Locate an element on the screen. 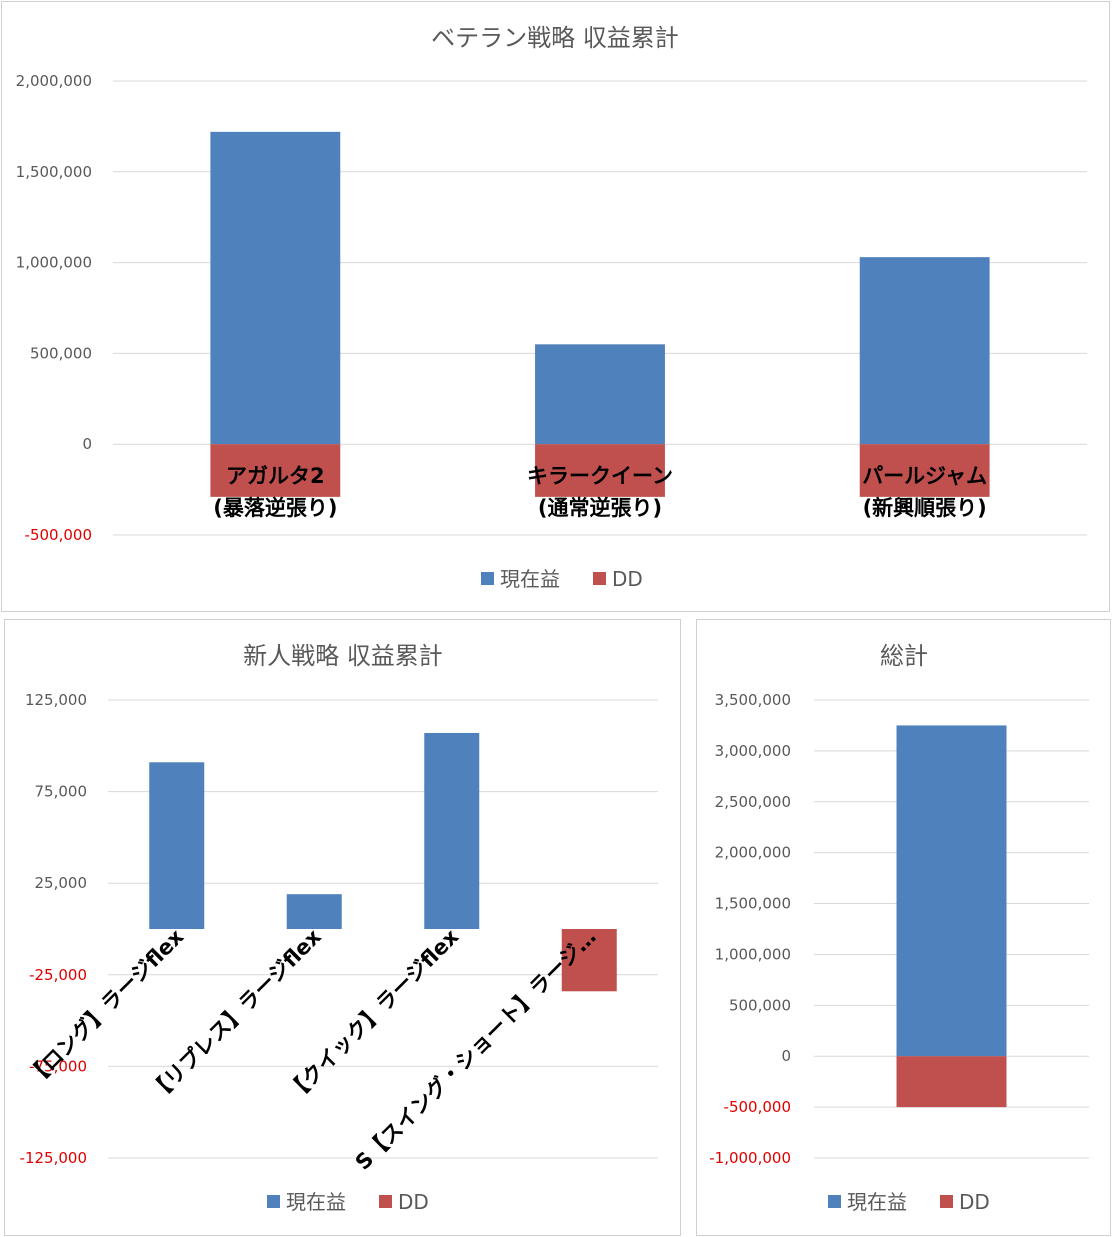 The width and height of the screenshot is (1113, 1237). total-y-tick-label: 500,000 is located at coordinates (760, 1005).